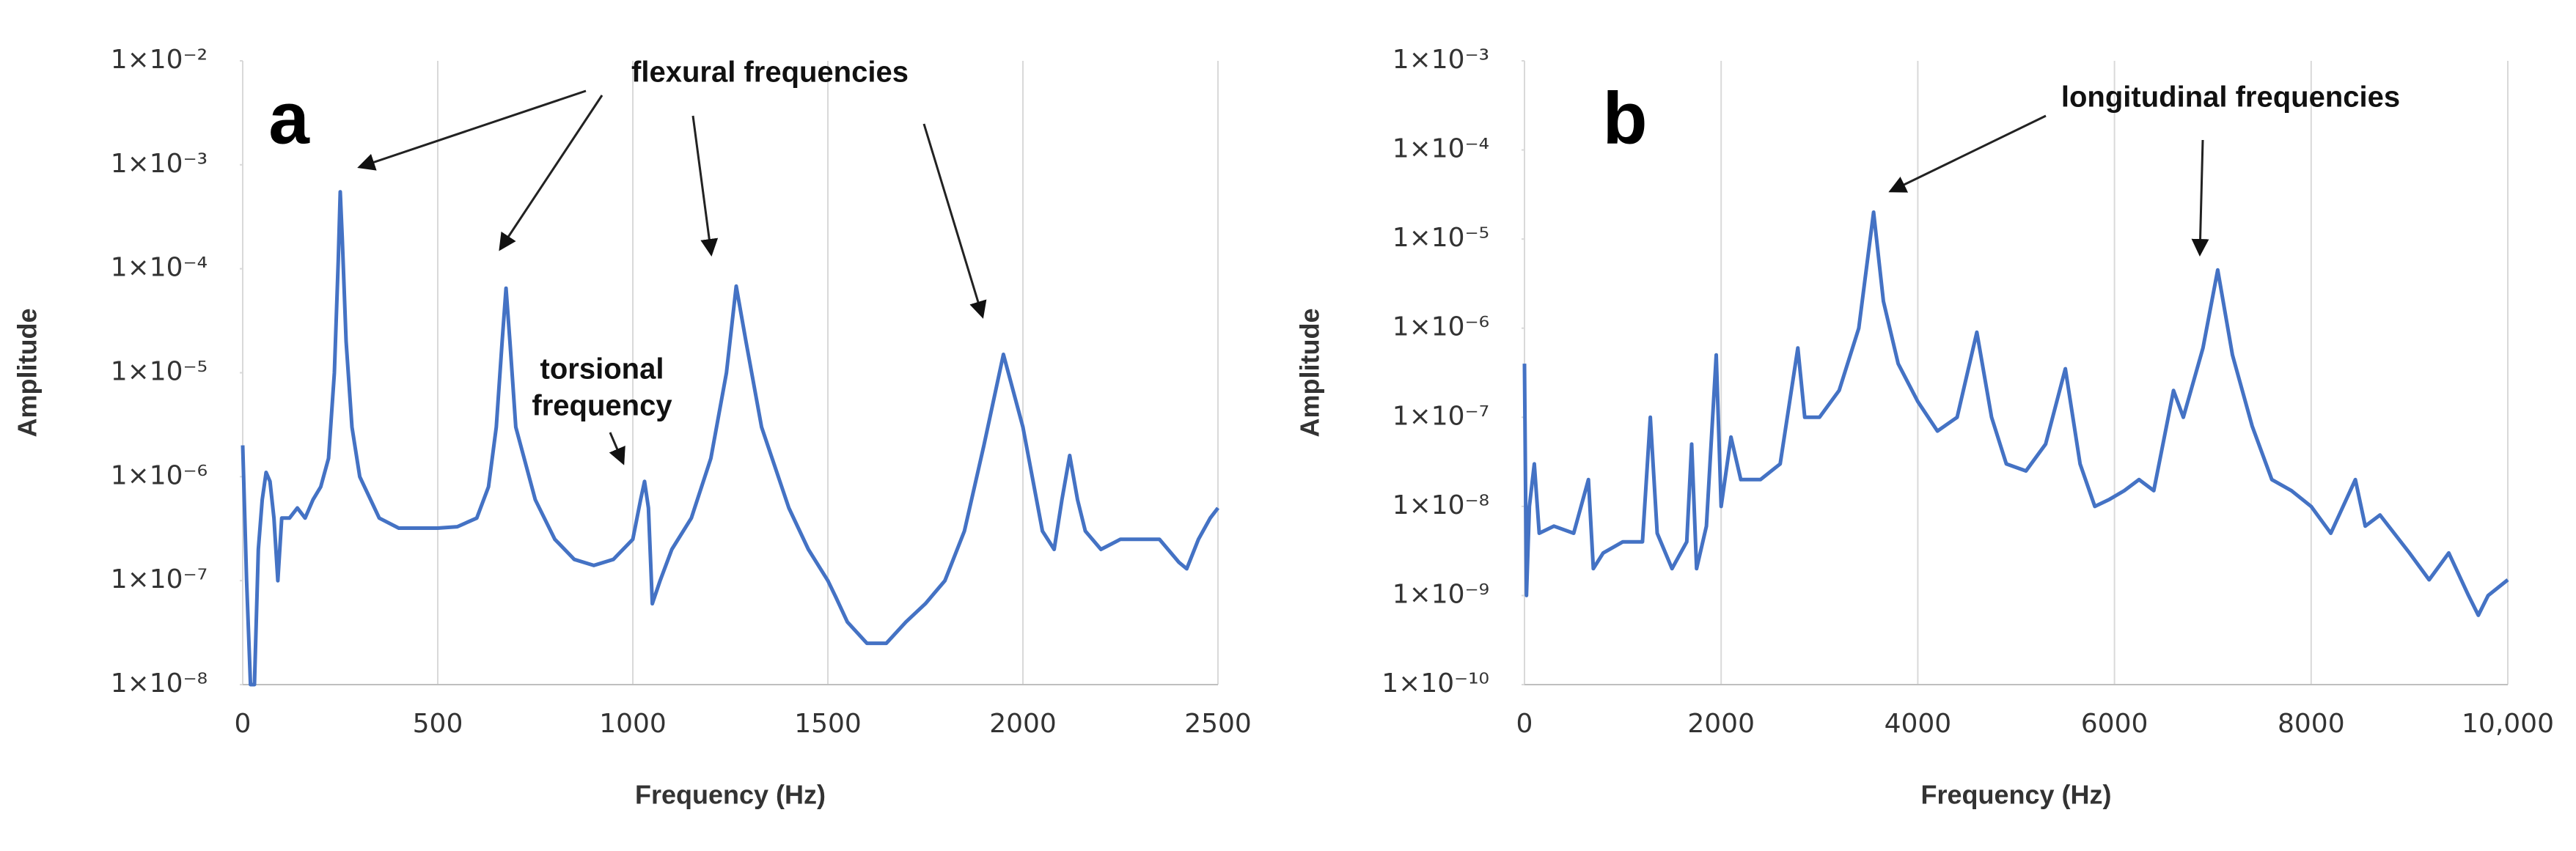  Describe the element at coordinates (1435, 683) in the screenshot. I see `y-tick-label: 1×10⁻¹⁰` at that location.